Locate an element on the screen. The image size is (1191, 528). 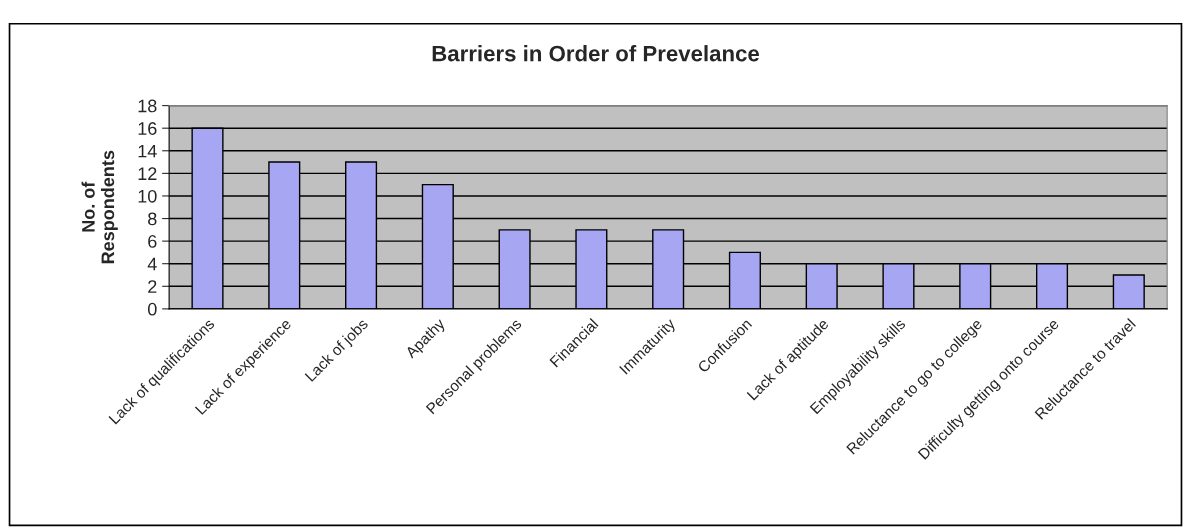
y-tick-label: 14 is located at coordinates (147, 151).